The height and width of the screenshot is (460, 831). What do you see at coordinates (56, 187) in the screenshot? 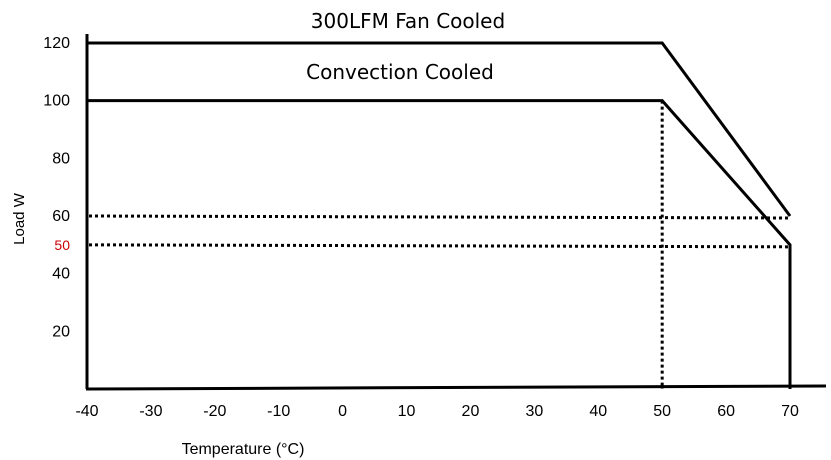
I see `y-tick-labels: 20 40 50 60 80 100 120` at bounding box center [56, 187].